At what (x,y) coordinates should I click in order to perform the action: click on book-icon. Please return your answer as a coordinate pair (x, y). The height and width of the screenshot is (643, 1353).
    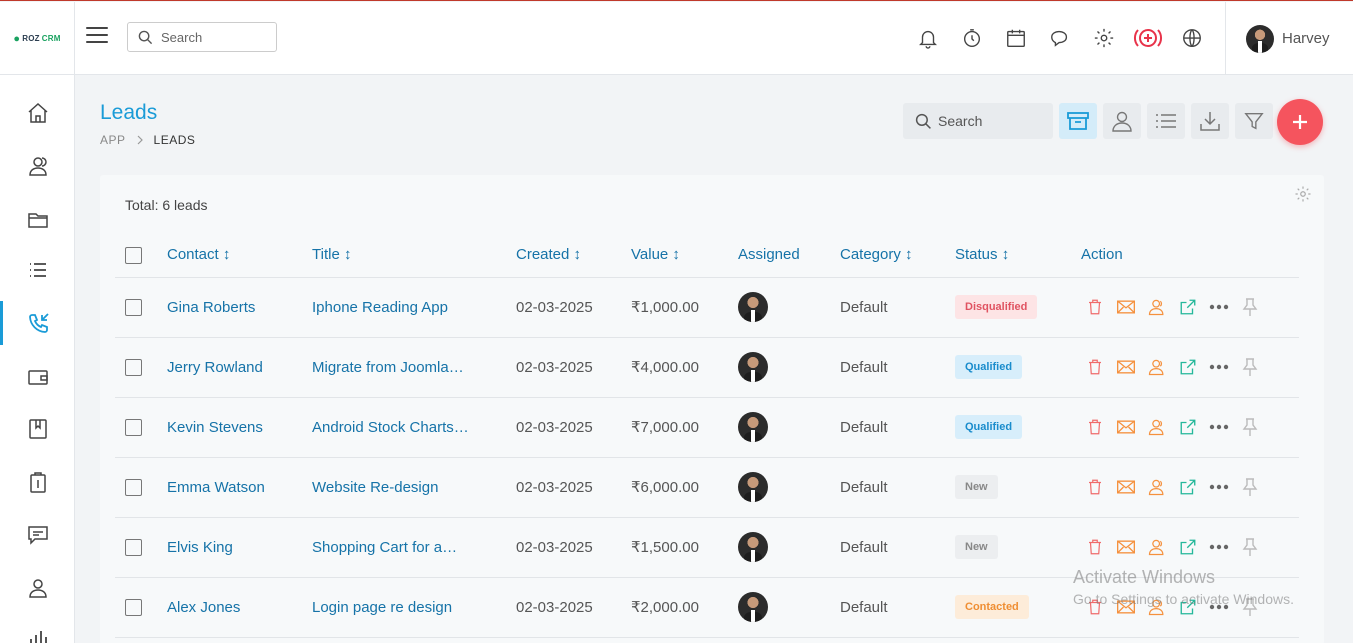
    Looking at the image, I should click on (37, 429).